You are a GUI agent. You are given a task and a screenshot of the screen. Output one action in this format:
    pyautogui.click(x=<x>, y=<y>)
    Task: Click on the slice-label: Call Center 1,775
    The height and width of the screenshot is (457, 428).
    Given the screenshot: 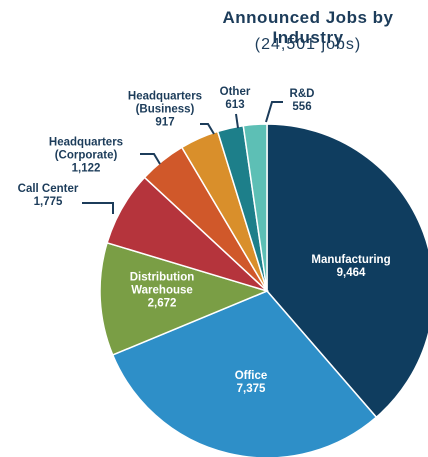 What is the action you would take?
    pyautogui.click(x=48, y=196)
    